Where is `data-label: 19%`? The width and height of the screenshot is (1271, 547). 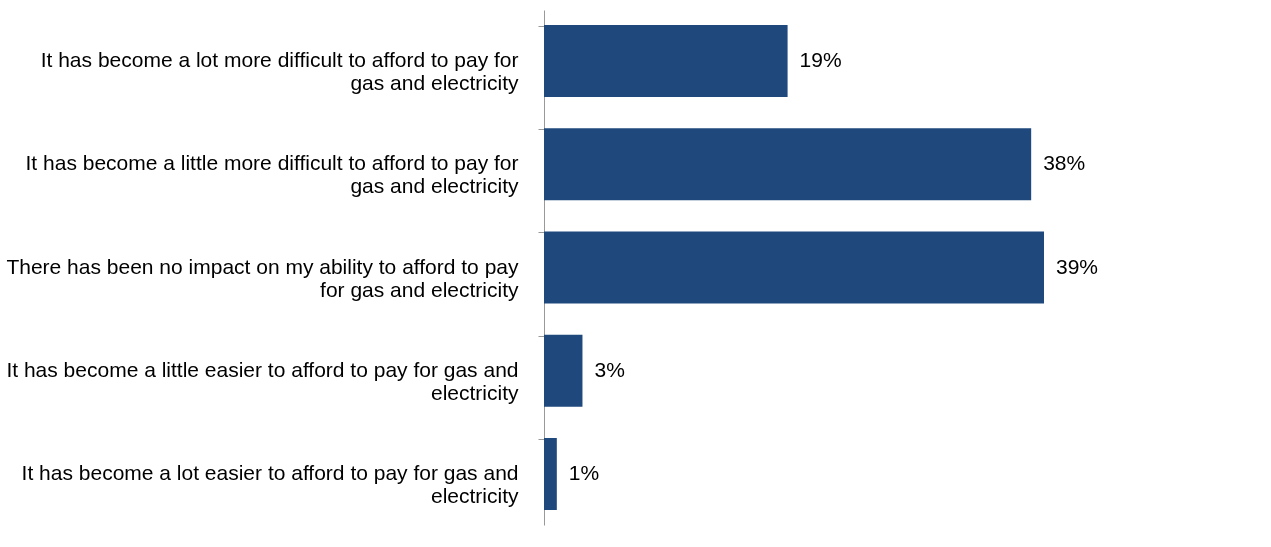 data-label: 19% is located at coordinates (820, 60).